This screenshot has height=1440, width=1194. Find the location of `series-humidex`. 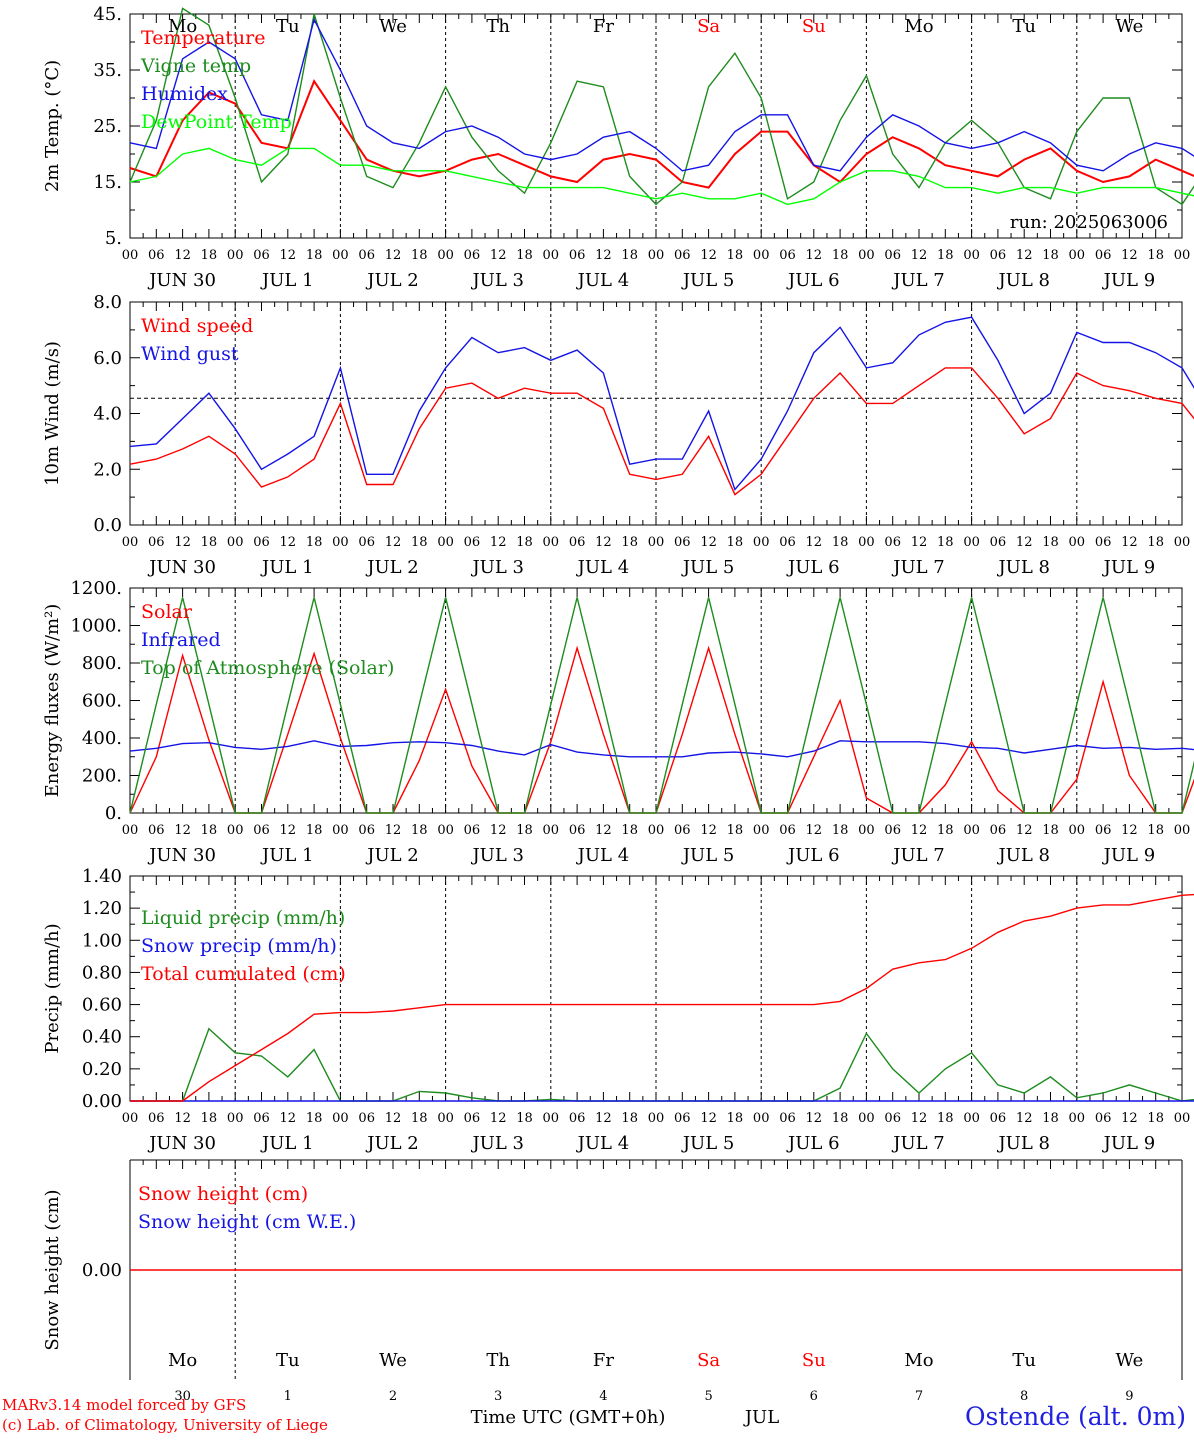

series-humidex is located at coordinates (661, 94).